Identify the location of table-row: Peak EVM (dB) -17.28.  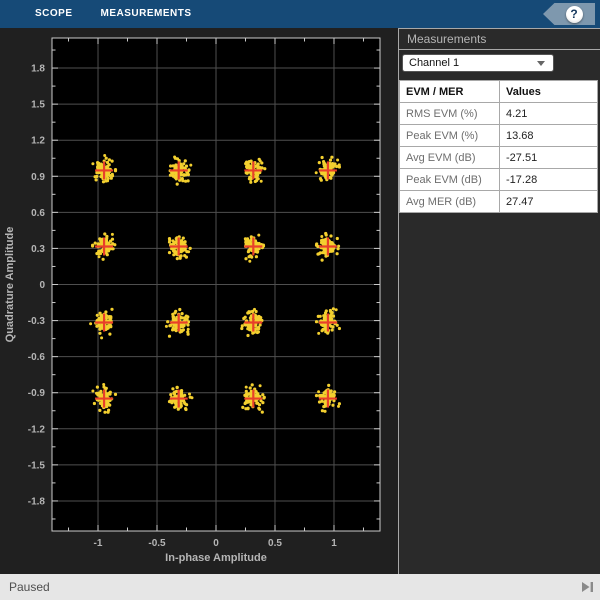
(498, 179).